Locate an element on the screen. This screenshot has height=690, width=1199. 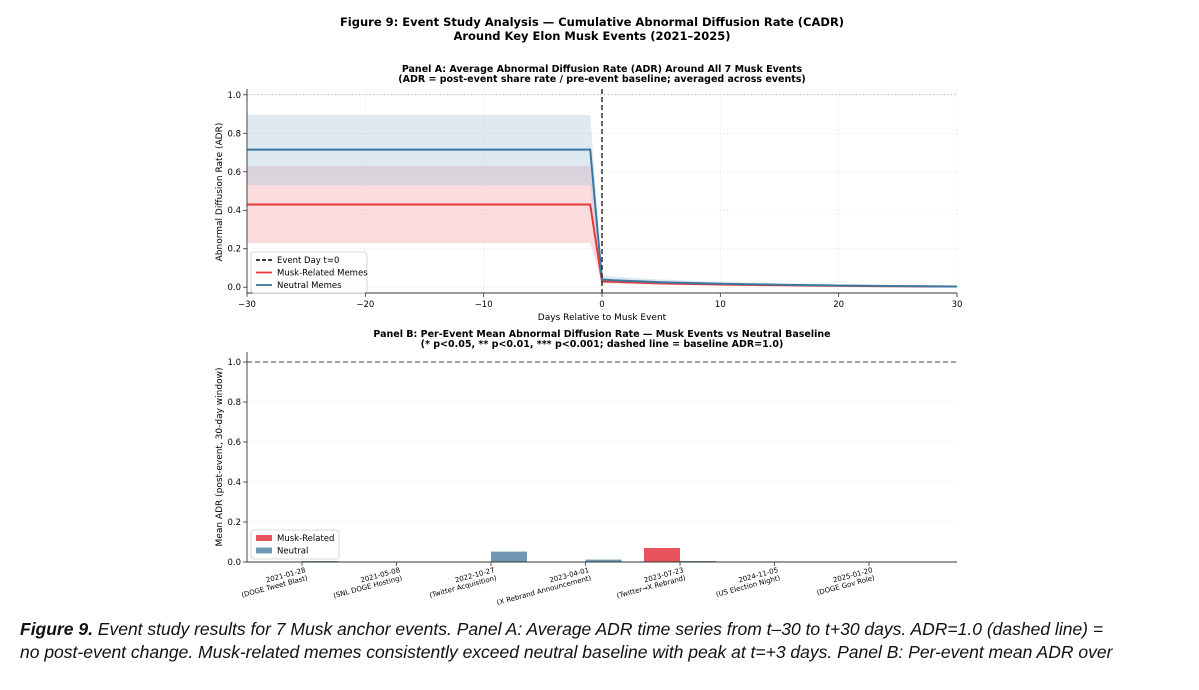
figure-title-line2: Around Key Elon Musk Events (2021–2025) is located at coordinates (591, 36).